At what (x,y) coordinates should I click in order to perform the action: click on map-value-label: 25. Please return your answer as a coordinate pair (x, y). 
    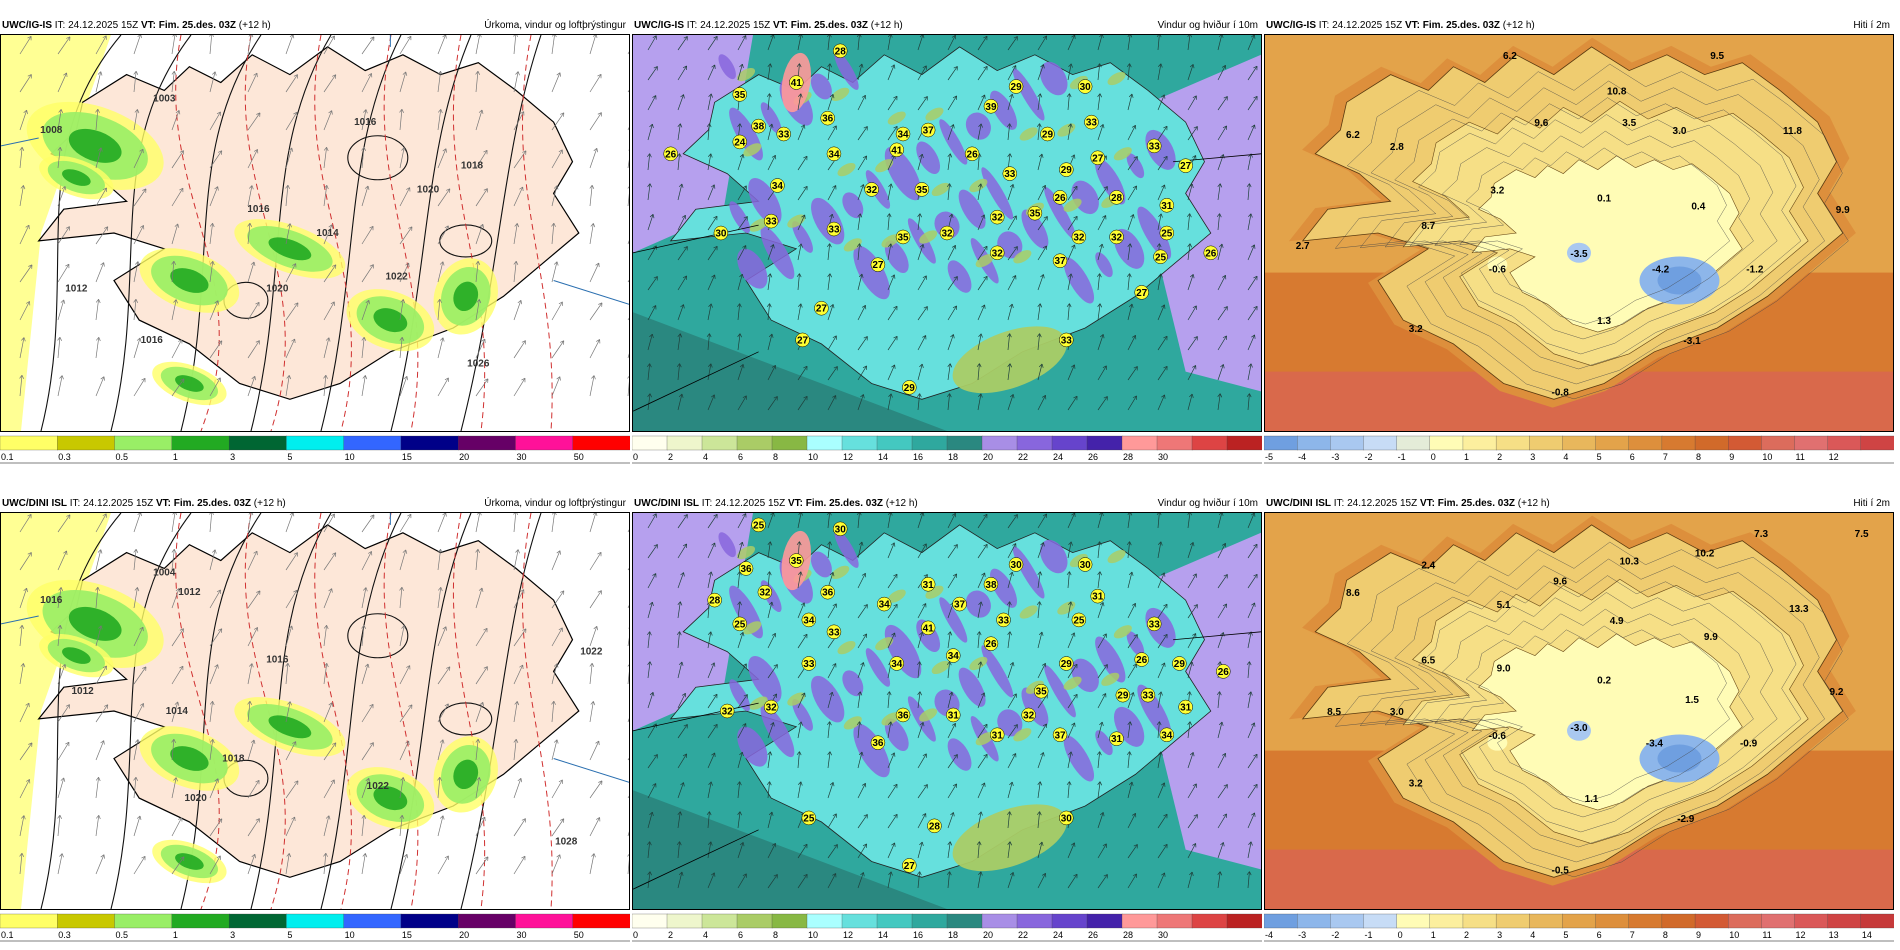
    Looking at the image, I should click on (1167, 233).